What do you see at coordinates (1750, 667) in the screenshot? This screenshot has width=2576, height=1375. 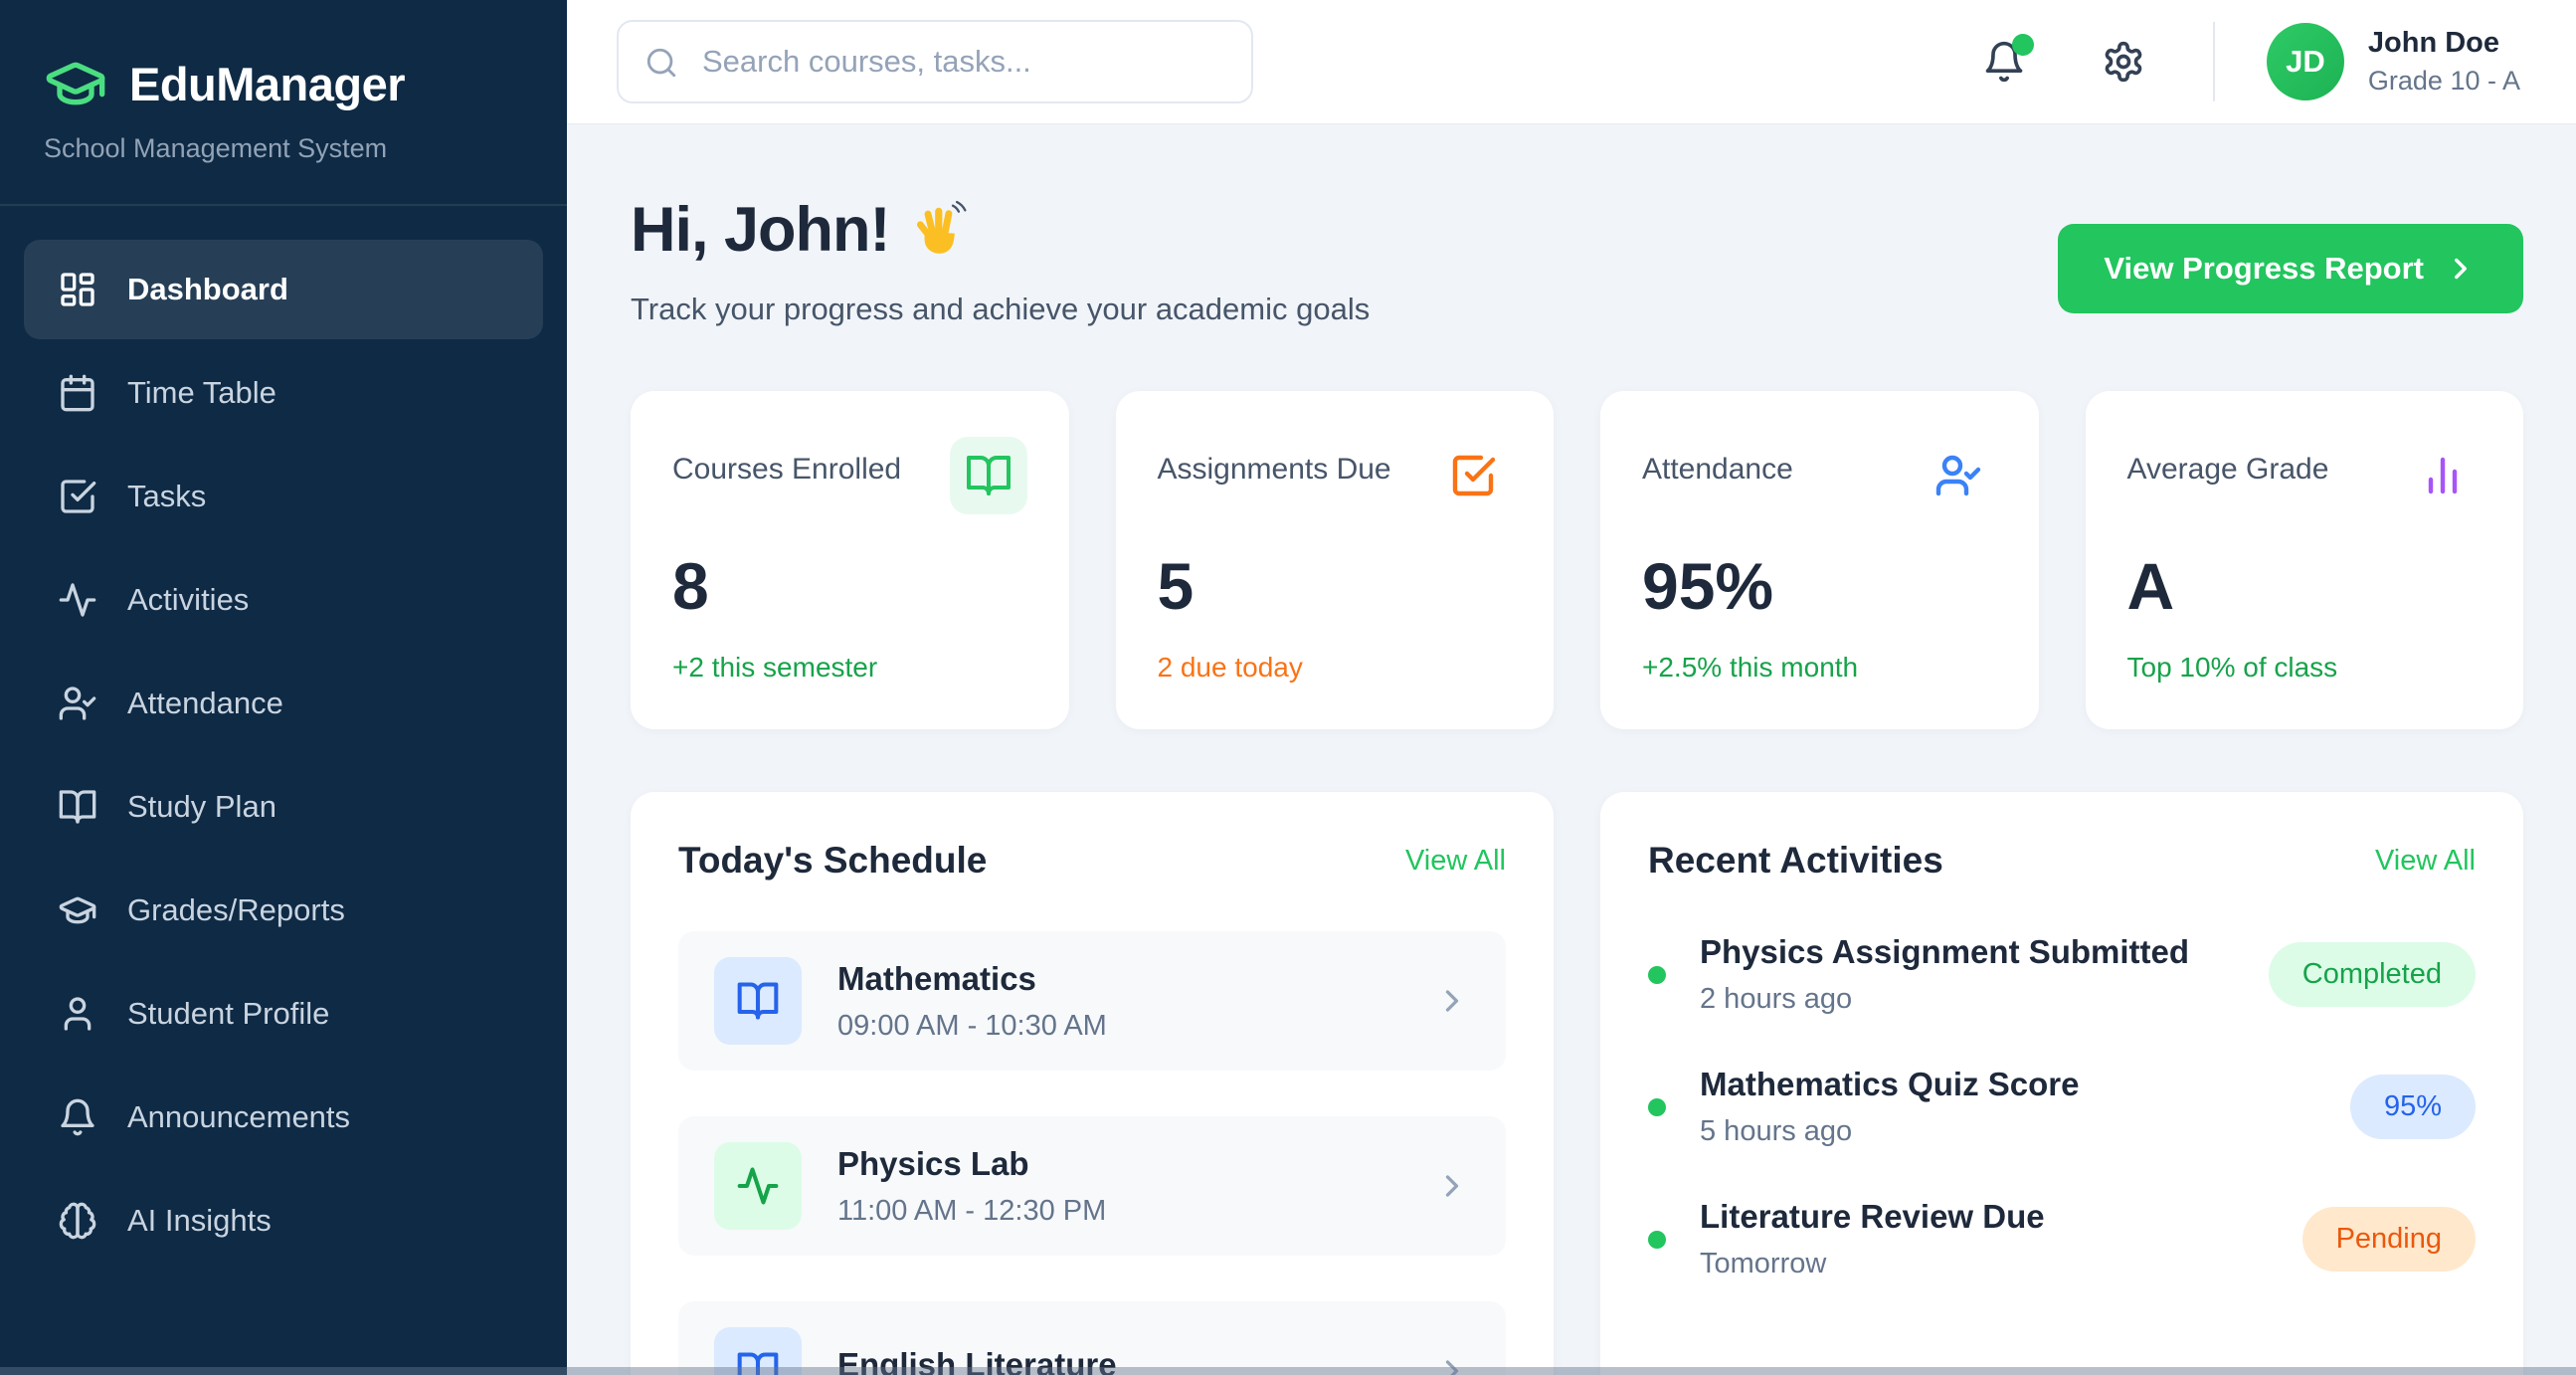 I see `stat-note: +2.5% this month` at bounding box center [1750, 667].